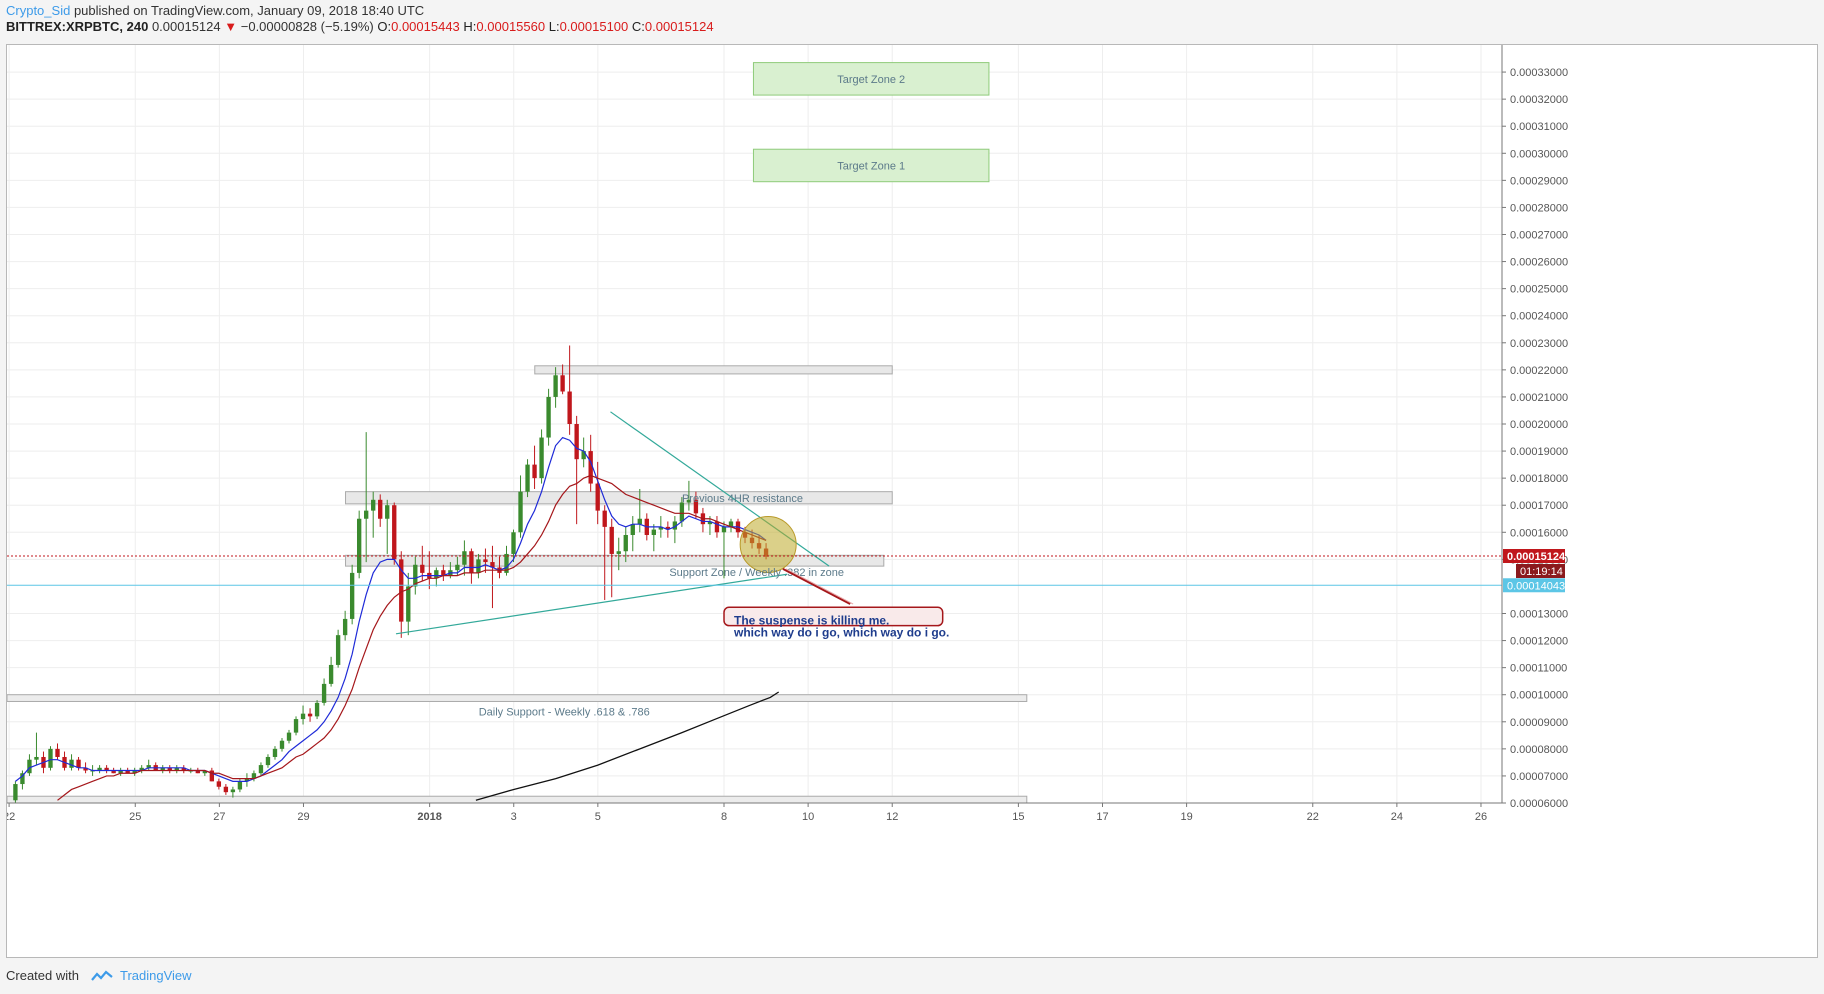  Describe the element at coordinates (811, 620) in the screenshot. I see `callout-text-line-1: The suspense is killing me.` at that location.